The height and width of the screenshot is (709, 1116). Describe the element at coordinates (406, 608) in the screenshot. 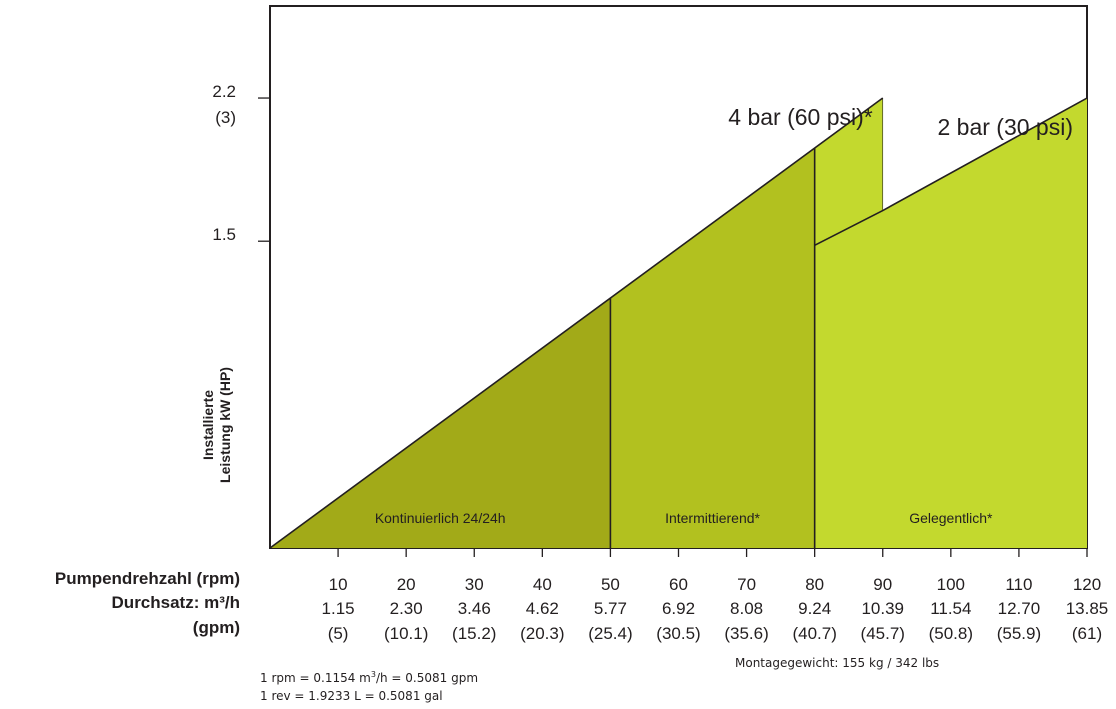

I see `x-tick-flow: 2.30` at that location.